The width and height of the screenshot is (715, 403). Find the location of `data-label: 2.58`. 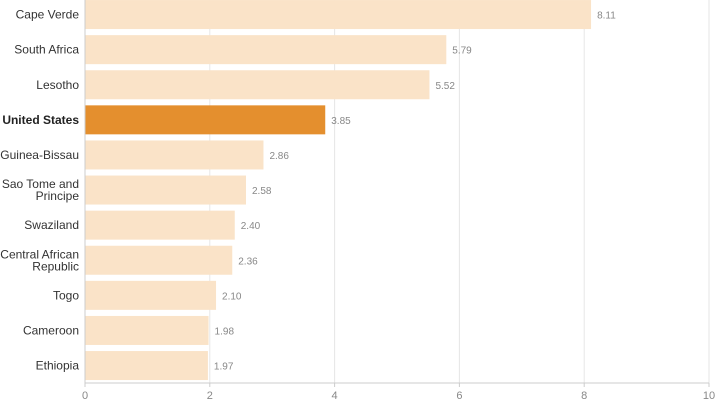

data-label: 2.58 is located at coordinates (262, 191).